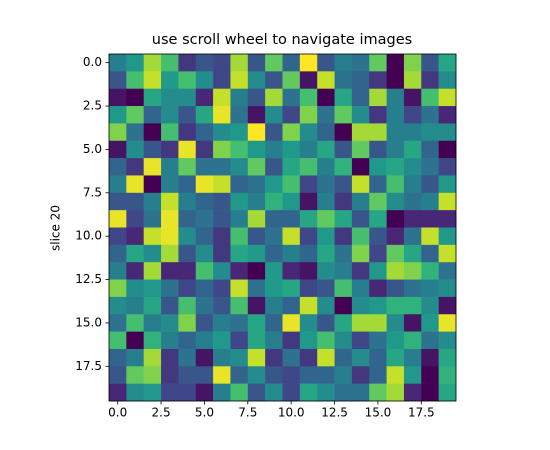  Describe the element at coordinates (161, 413) in the screenshot. I see `x-tick-label: 2.5` at that location.